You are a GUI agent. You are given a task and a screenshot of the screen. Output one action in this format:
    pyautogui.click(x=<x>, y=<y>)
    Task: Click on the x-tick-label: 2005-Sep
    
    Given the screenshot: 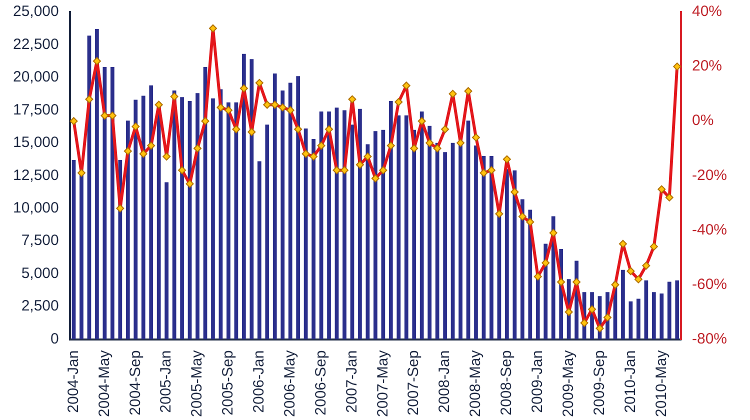 What is the action you would take?
    pyautogui.click(x=228, y=383)
    